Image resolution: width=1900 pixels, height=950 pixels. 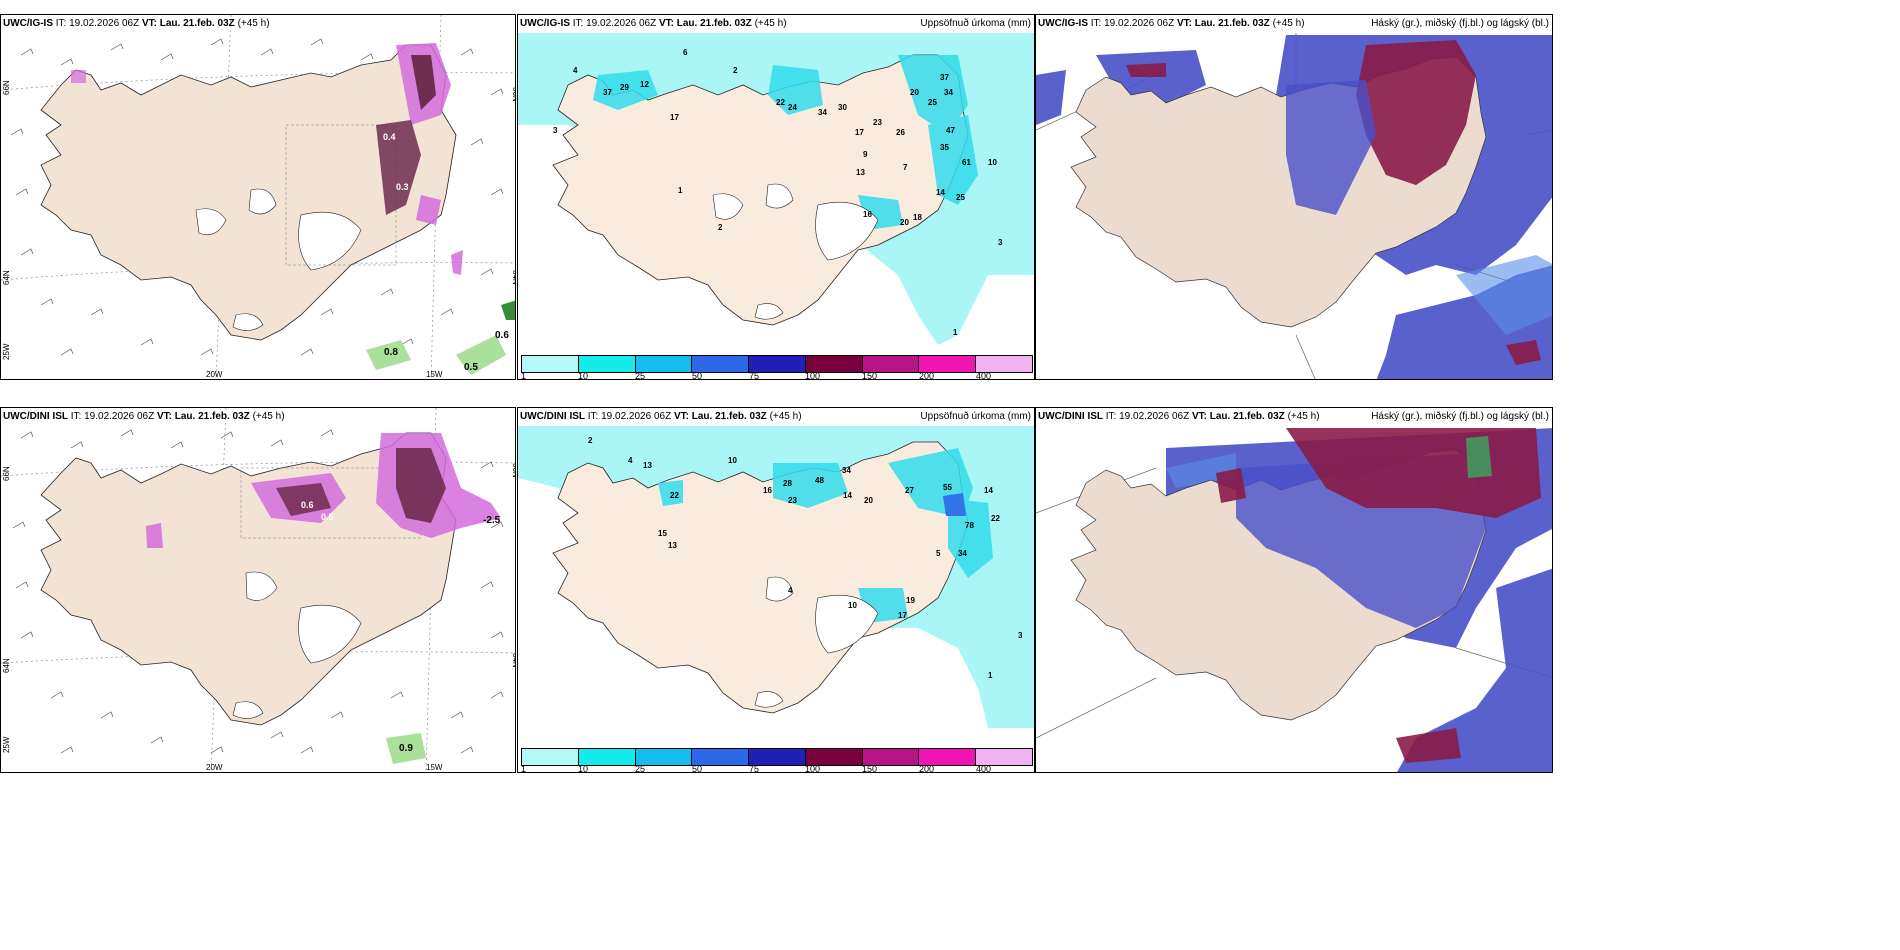 What do you see at coordinates (777, 364) in the screenshot?
I see `colorbar` at bounding box center [777, 364].